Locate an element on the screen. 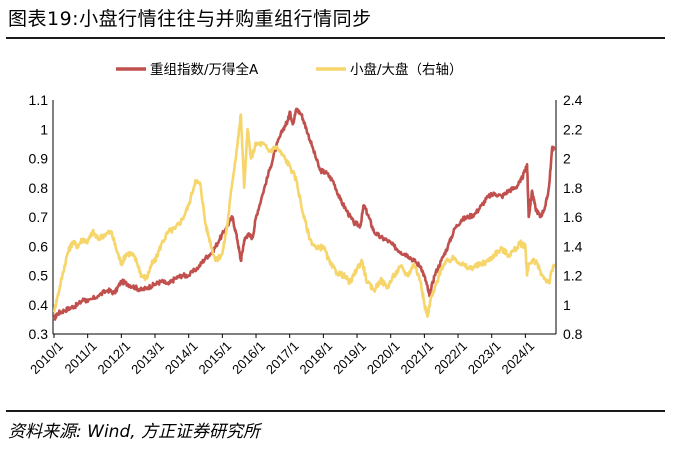 The width and height of the screenshot is (677, 457). y-right-tick-label: 2 is located at coordinates (567, 159).